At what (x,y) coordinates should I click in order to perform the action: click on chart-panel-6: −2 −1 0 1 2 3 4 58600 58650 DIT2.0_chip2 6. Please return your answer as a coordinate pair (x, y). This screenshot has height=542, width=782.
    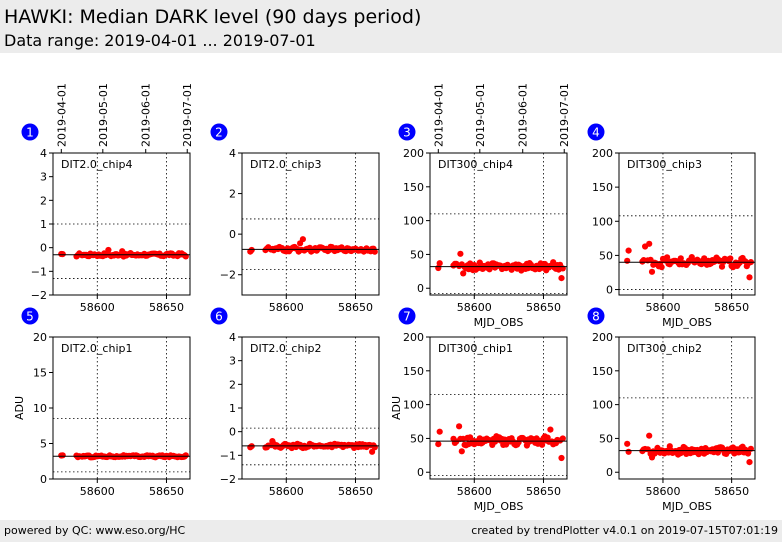
    Looking at the image, I should click on (295, 402).